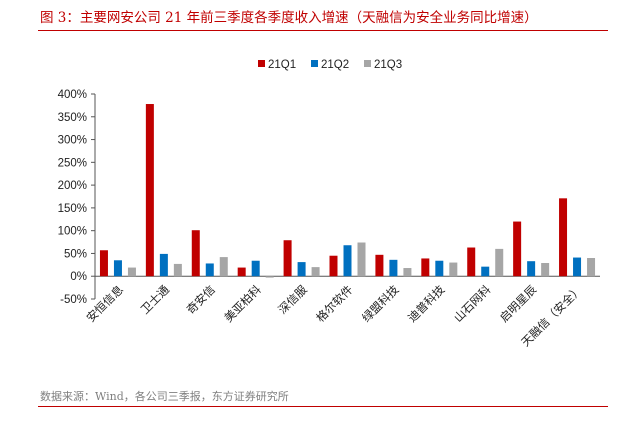  What do you see at coordinates (72, 186) in the screenshot?
I see `y-tick-label: 200%` at bounding box center [72, 186].